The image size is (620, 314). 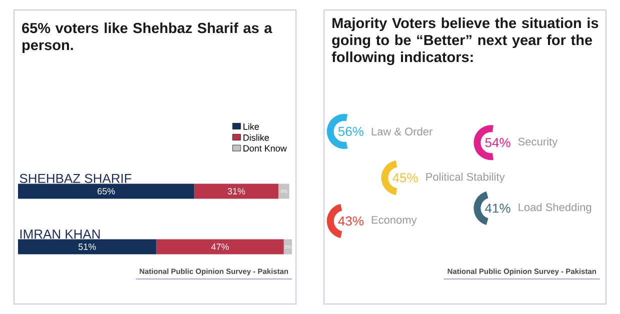 I want to click on data-label: 31%, so click(x=237, y=191).